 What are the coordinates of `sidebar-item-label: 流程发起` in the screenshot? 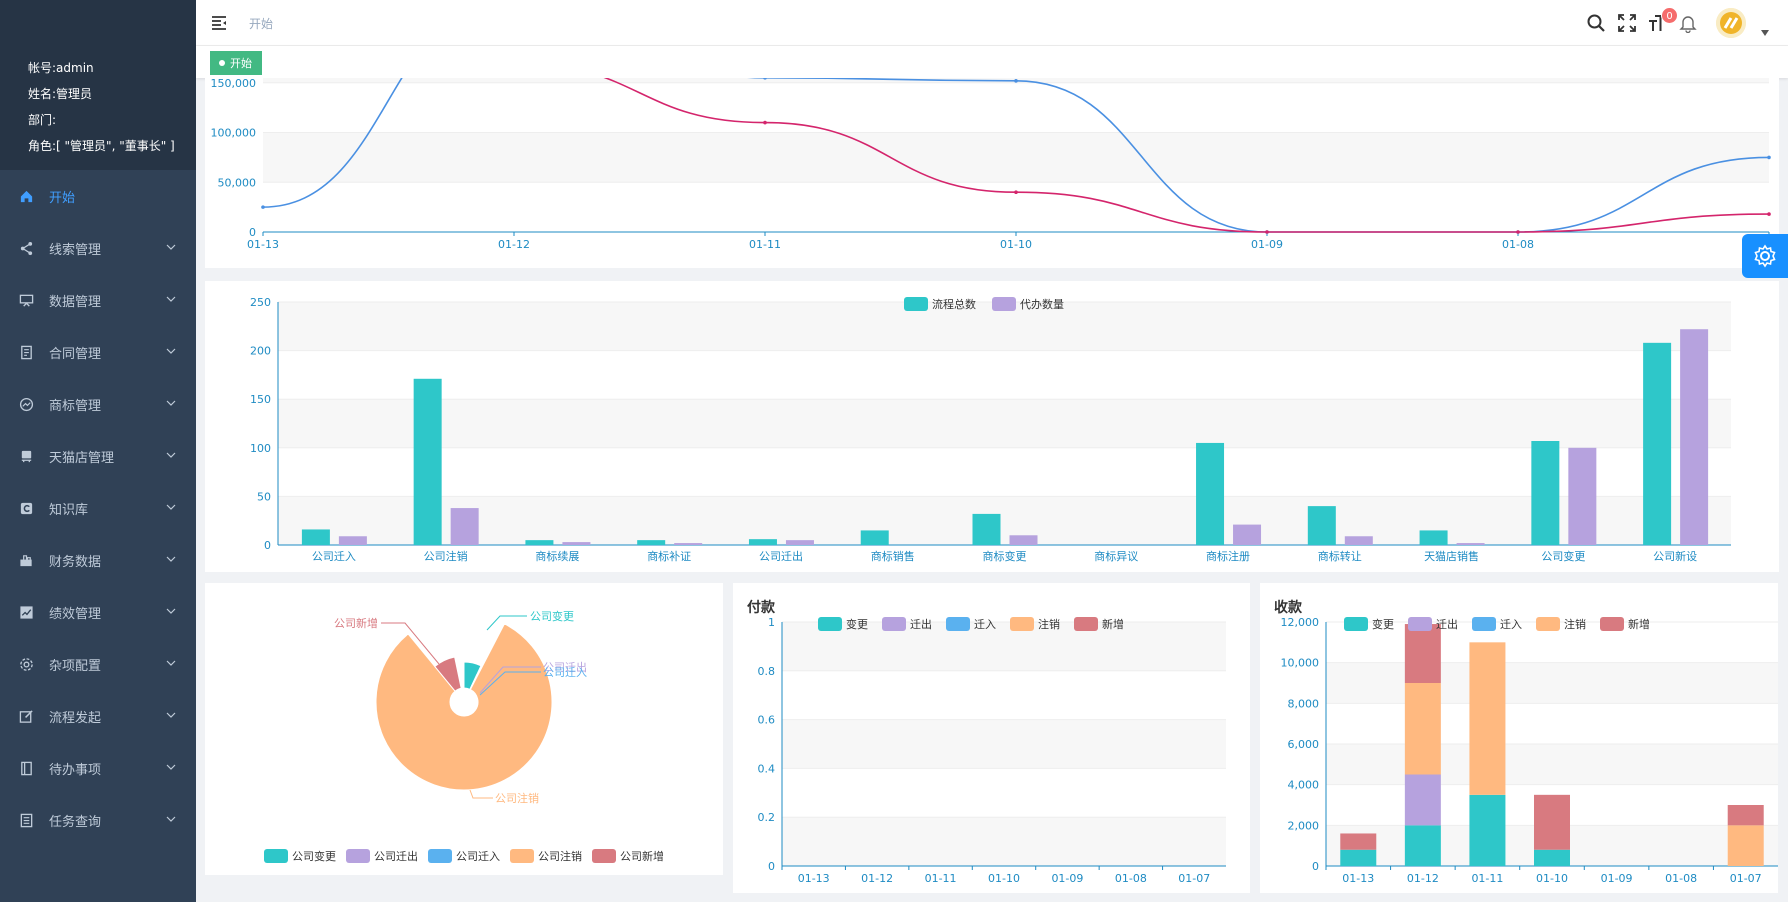 It's located at (75, 718).